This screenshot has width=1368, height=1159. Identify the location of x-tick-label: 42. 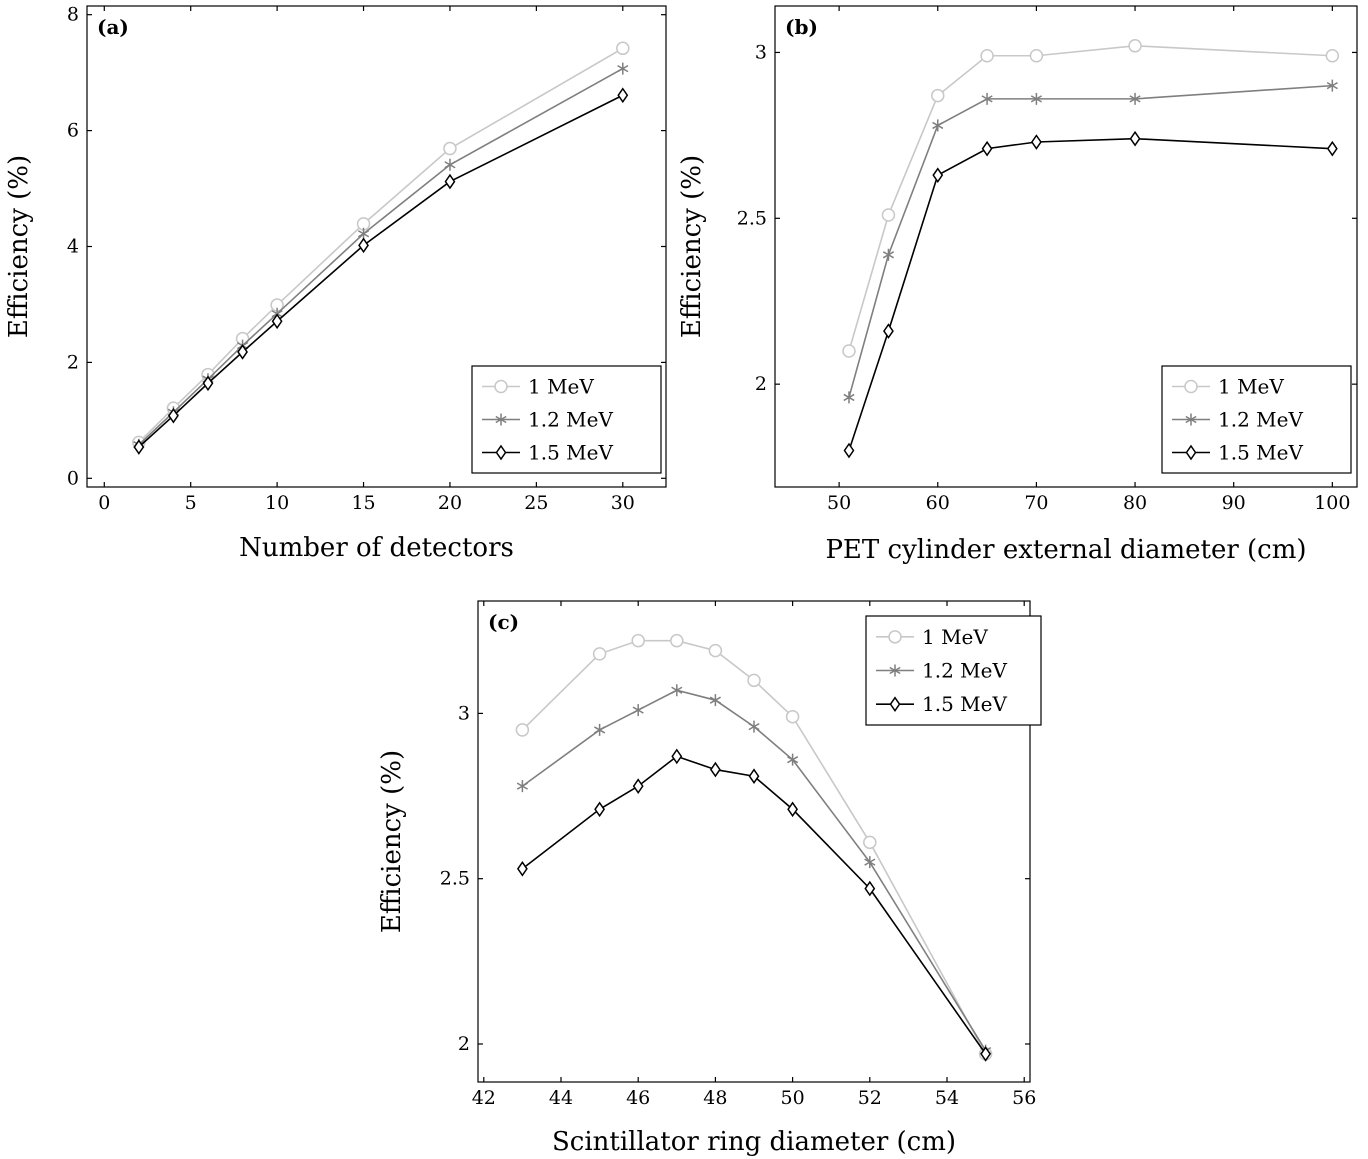
(484, 1098).